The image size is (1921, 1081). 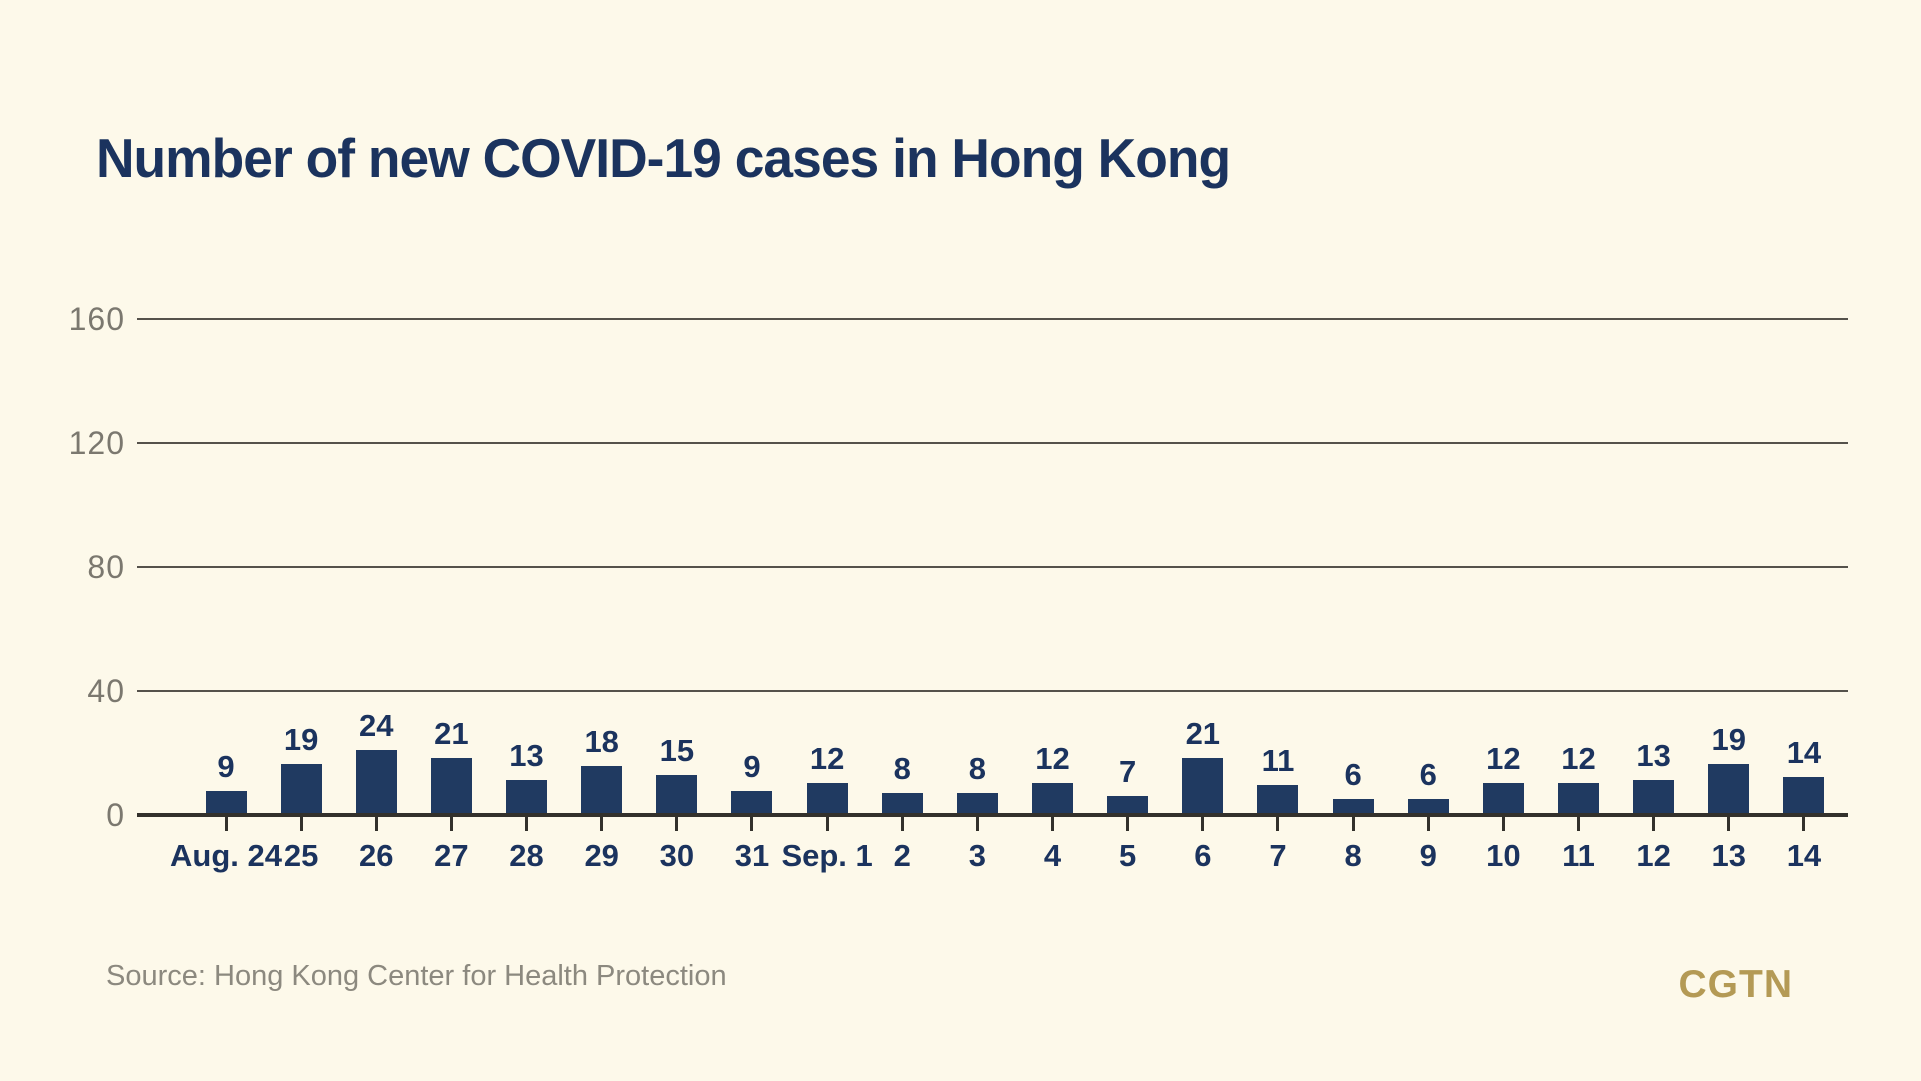 What do you see at coordinates (526, 855) in the screenshot?
I see `x-axis-label: 28` at bounding box center [526, 855].